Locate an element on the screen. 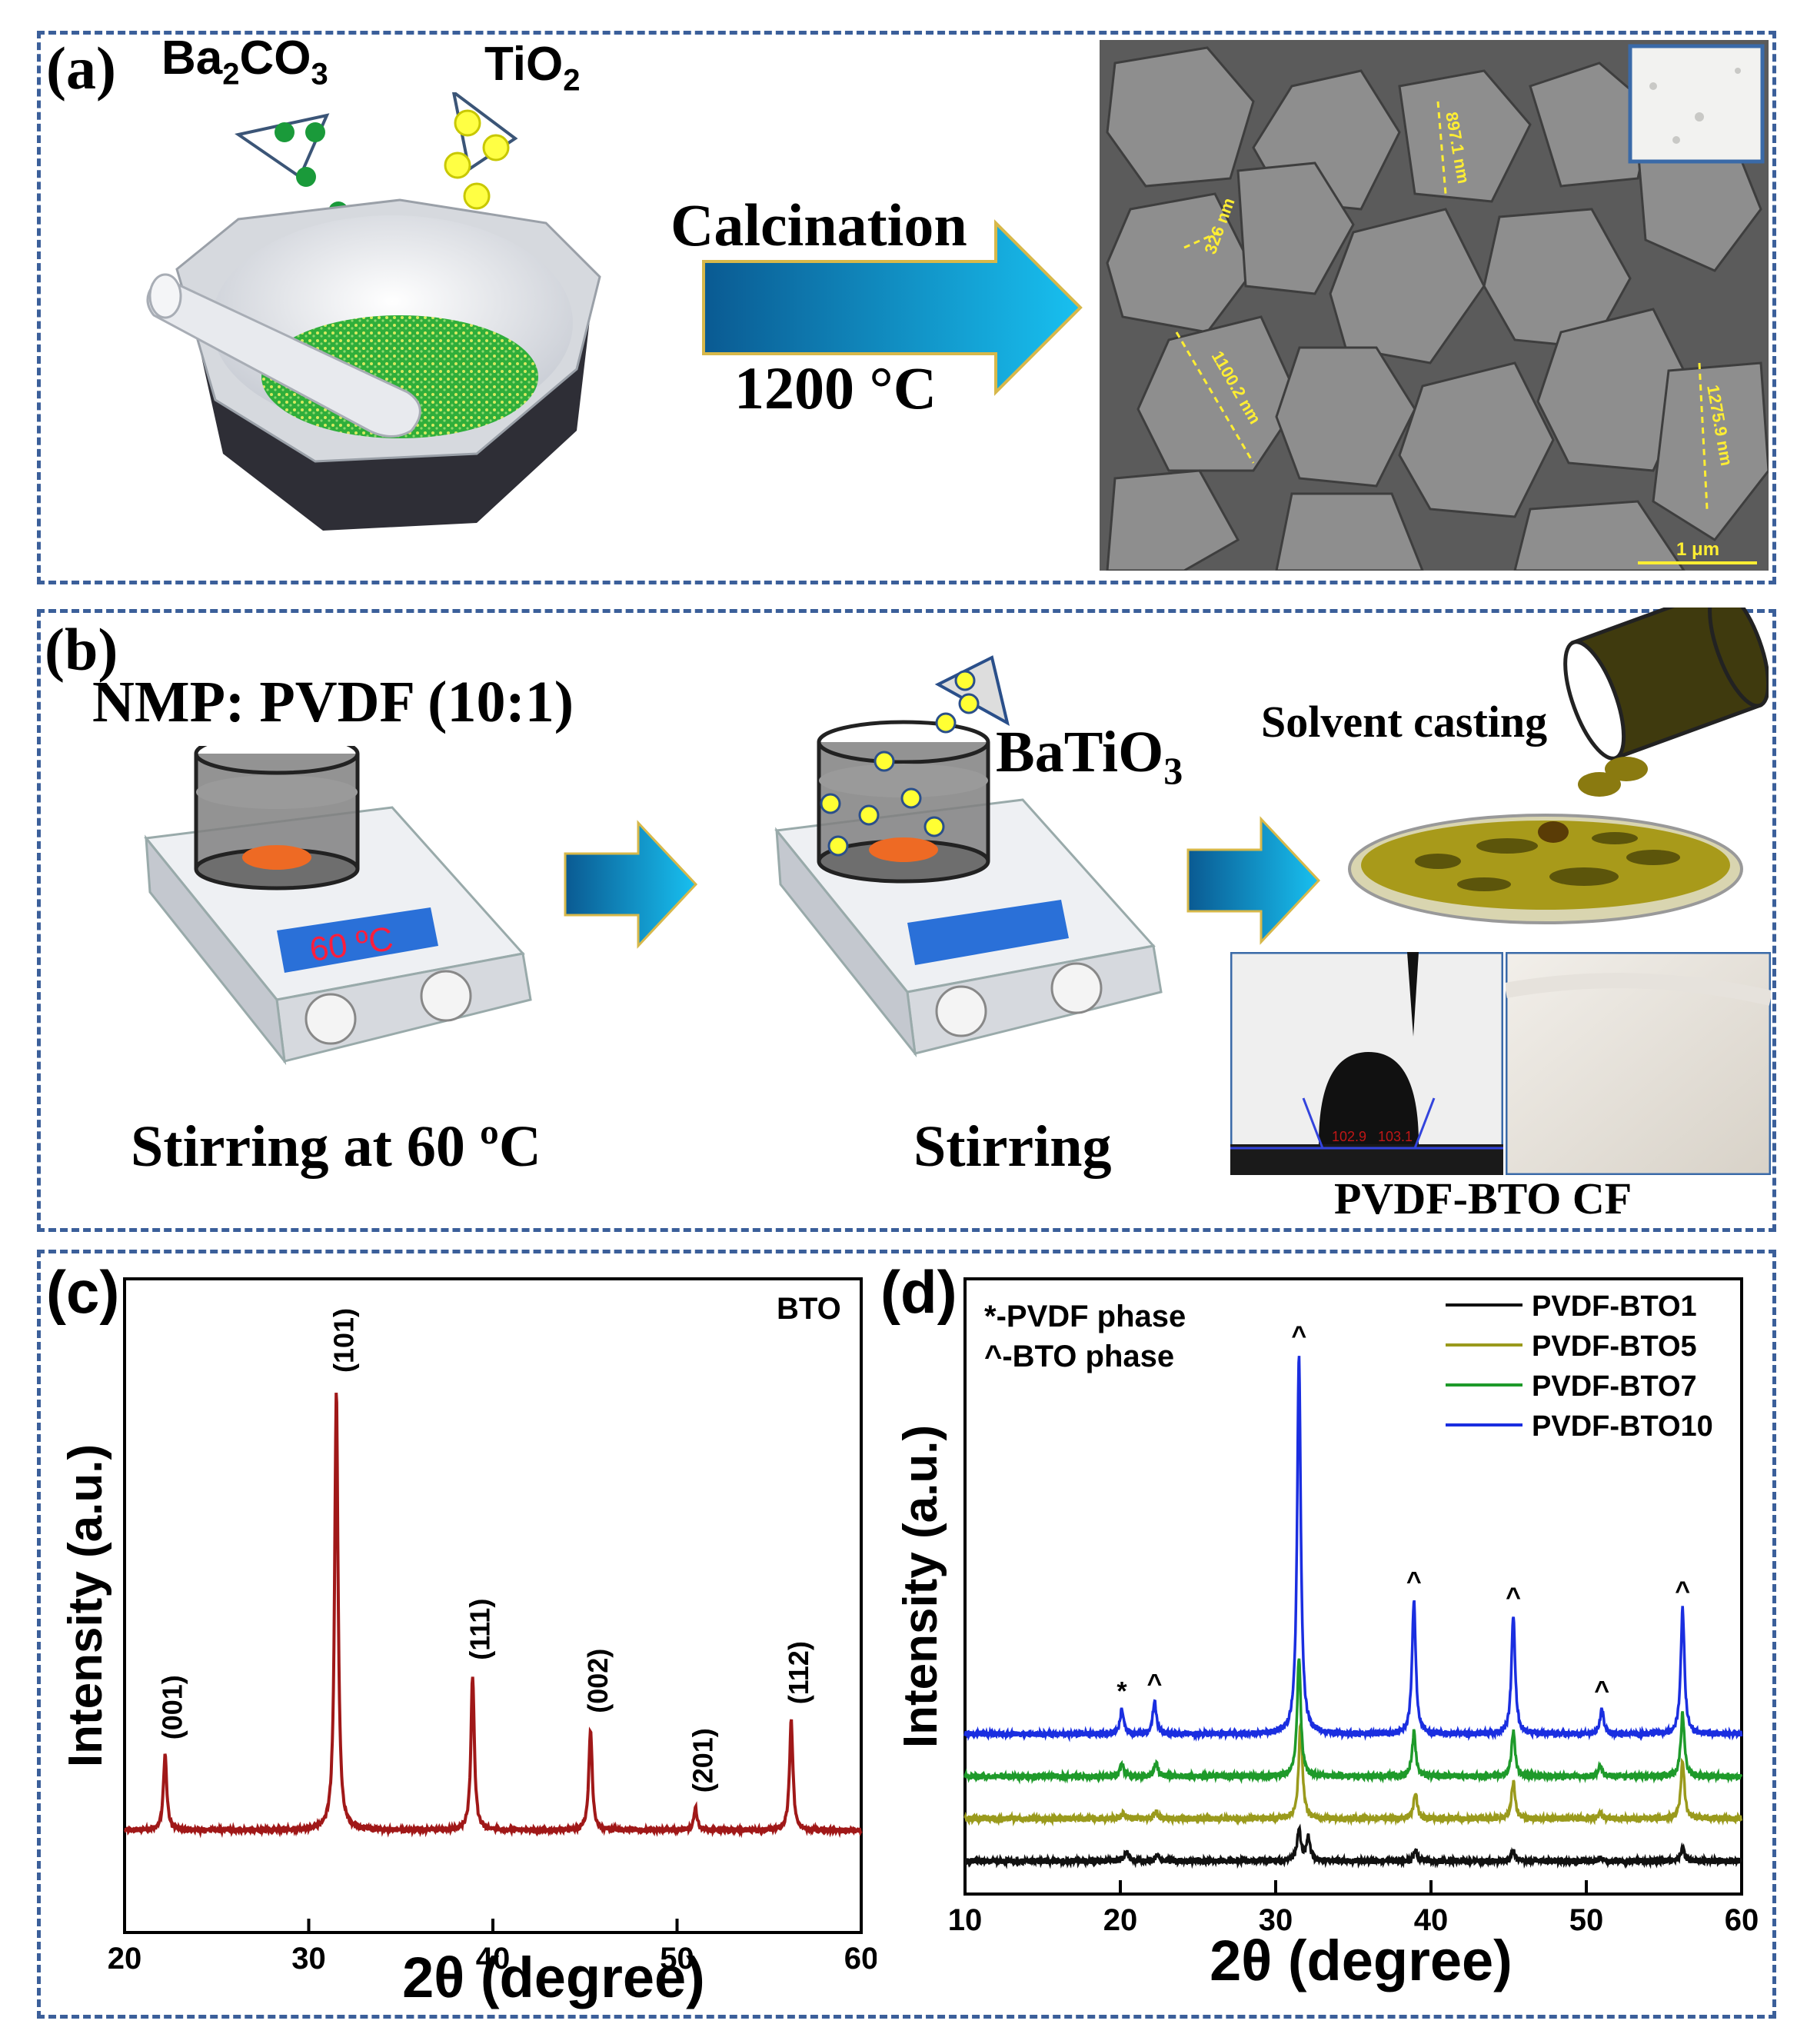  panel-a-label: (a) is located at coordinates (81, 68).